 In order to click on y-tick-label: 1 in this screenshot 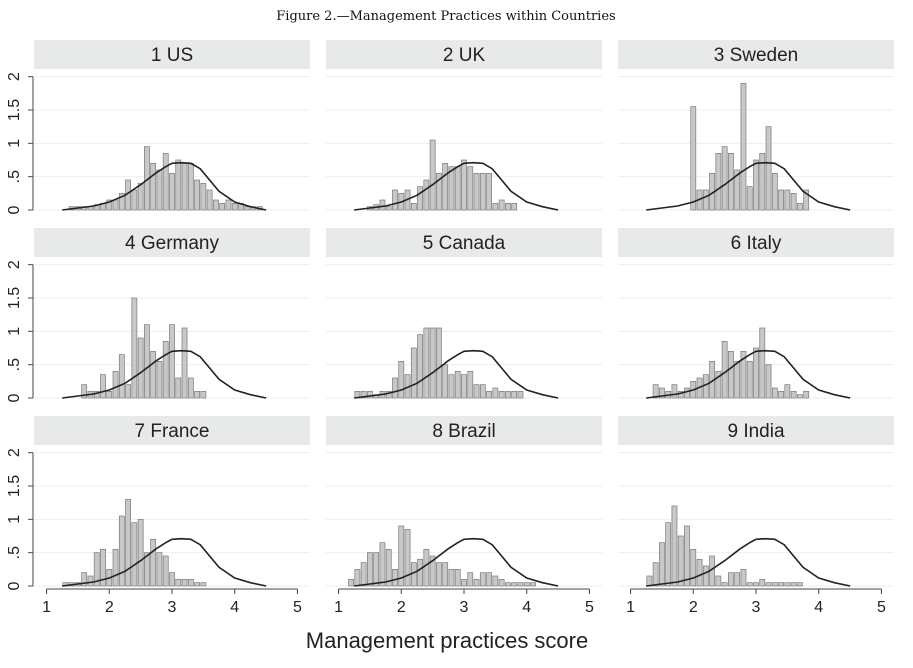, I will do `click(14, 519)`.